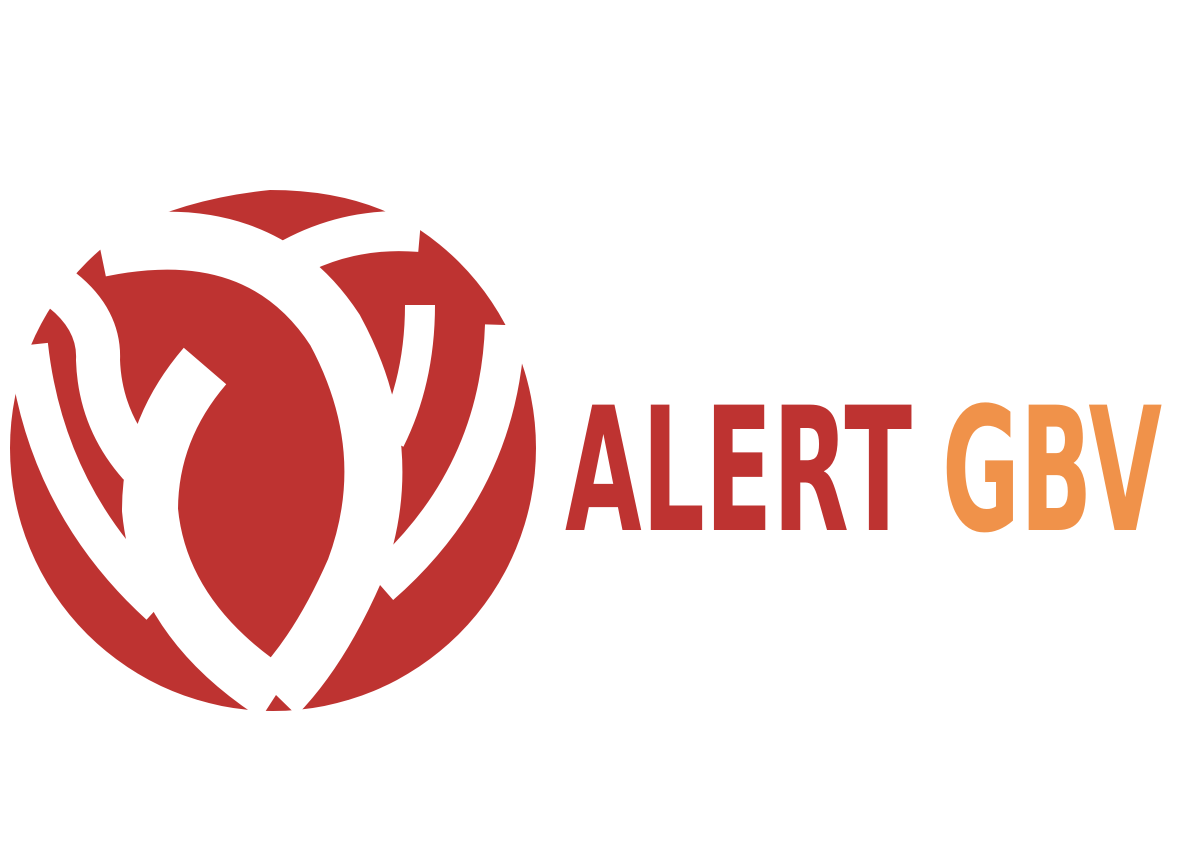 Image resolution: width=1191 pixels, height=842 pixels. What do you see at coordinates (91, 481) in the screenshot?
I see `white-left` at bounding box center [91, 481].